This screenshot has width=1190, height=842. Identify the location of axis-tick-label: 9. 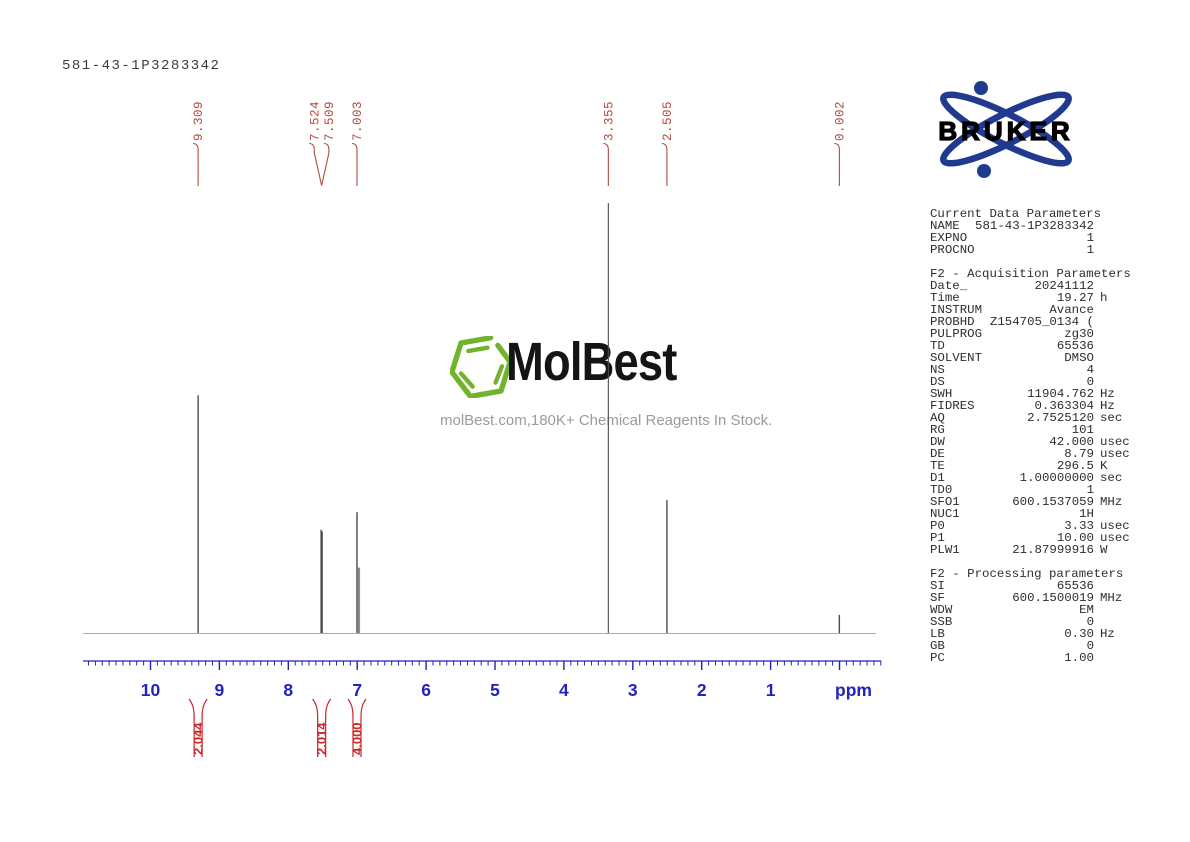
(220, 690).